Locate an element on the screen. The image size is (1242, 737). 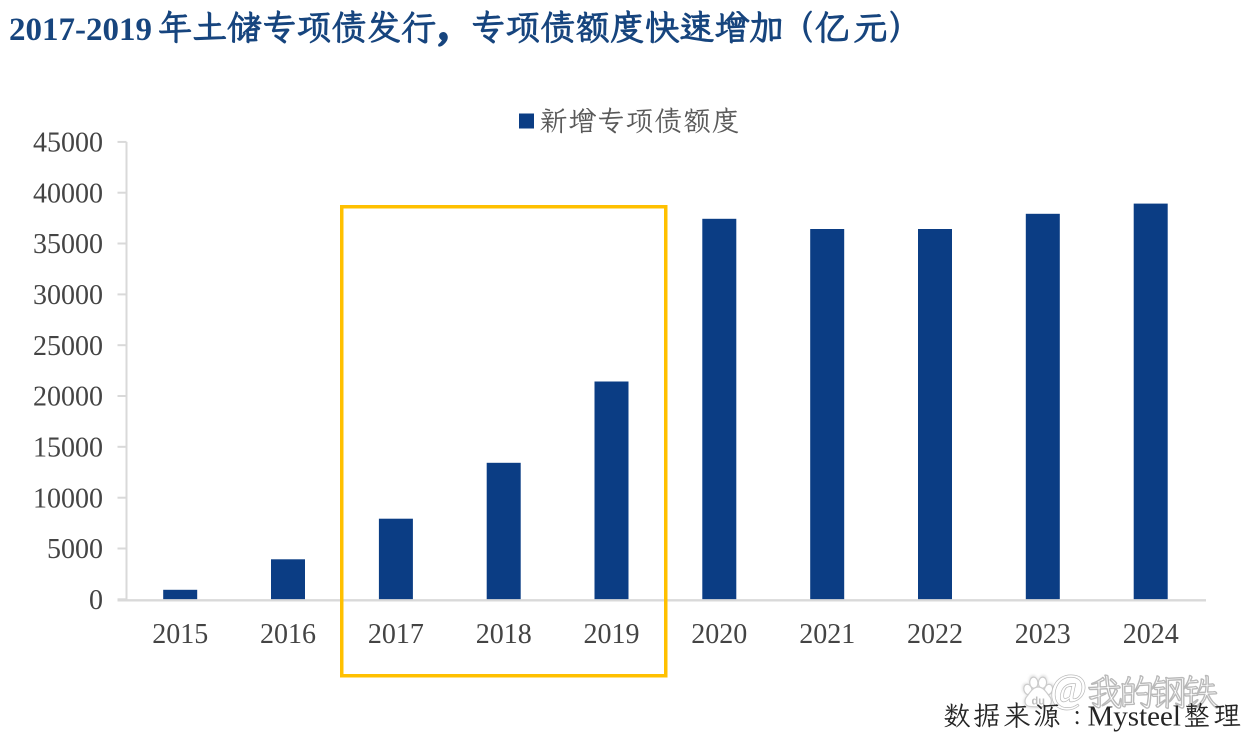
svg-text: 2016 is located at coordinates (288, 634).